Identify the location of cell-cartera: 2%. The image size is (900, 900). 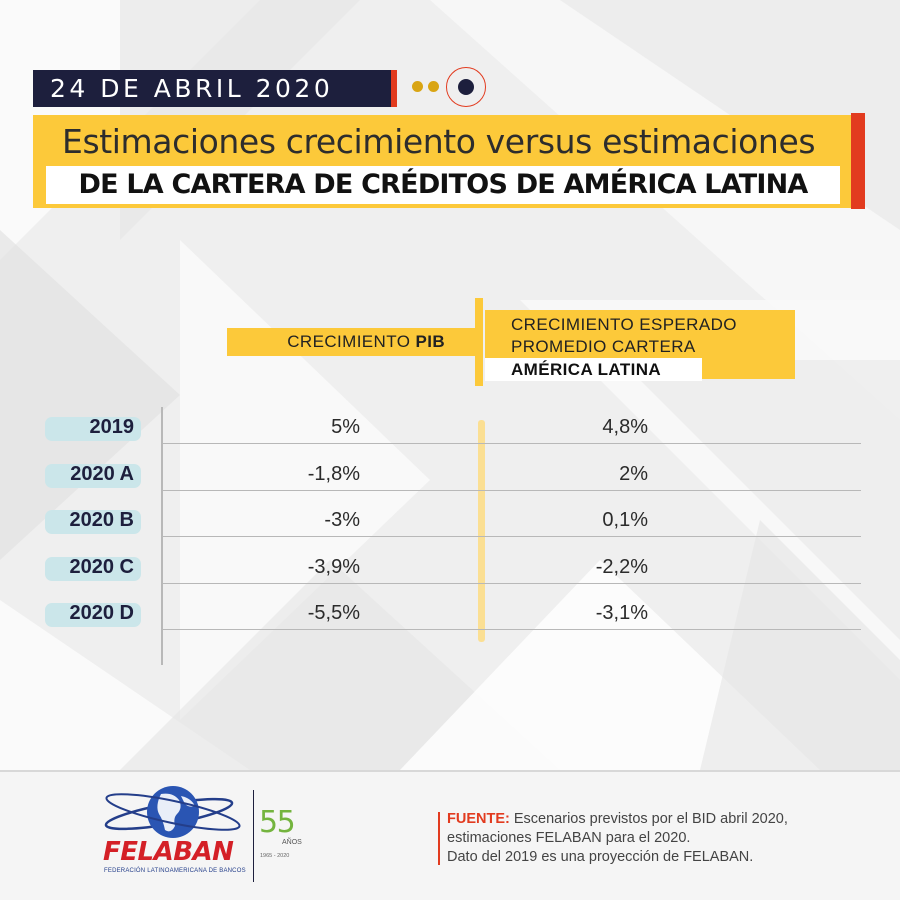
(633, 473).